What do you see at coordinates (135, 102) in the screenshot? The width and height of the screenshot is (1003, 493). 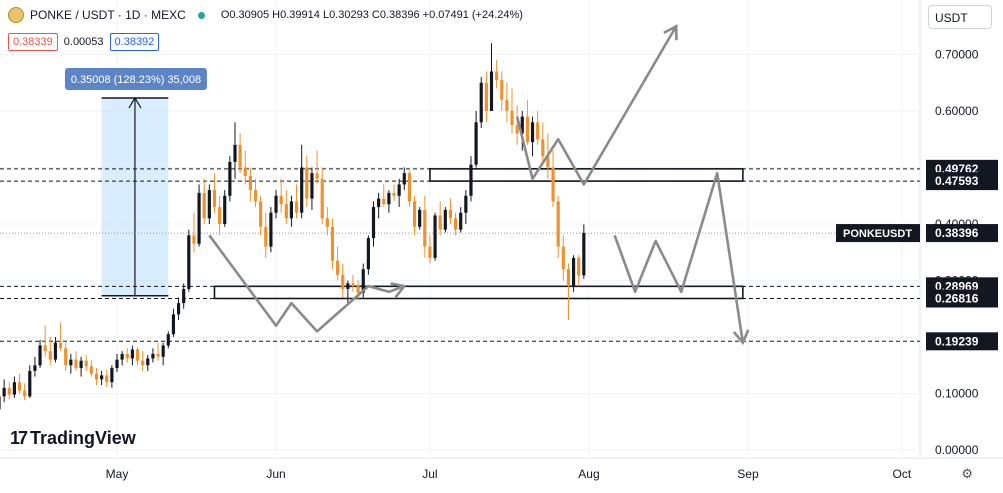 I see `measure-arrow-head` at bounding box center [135, 102].